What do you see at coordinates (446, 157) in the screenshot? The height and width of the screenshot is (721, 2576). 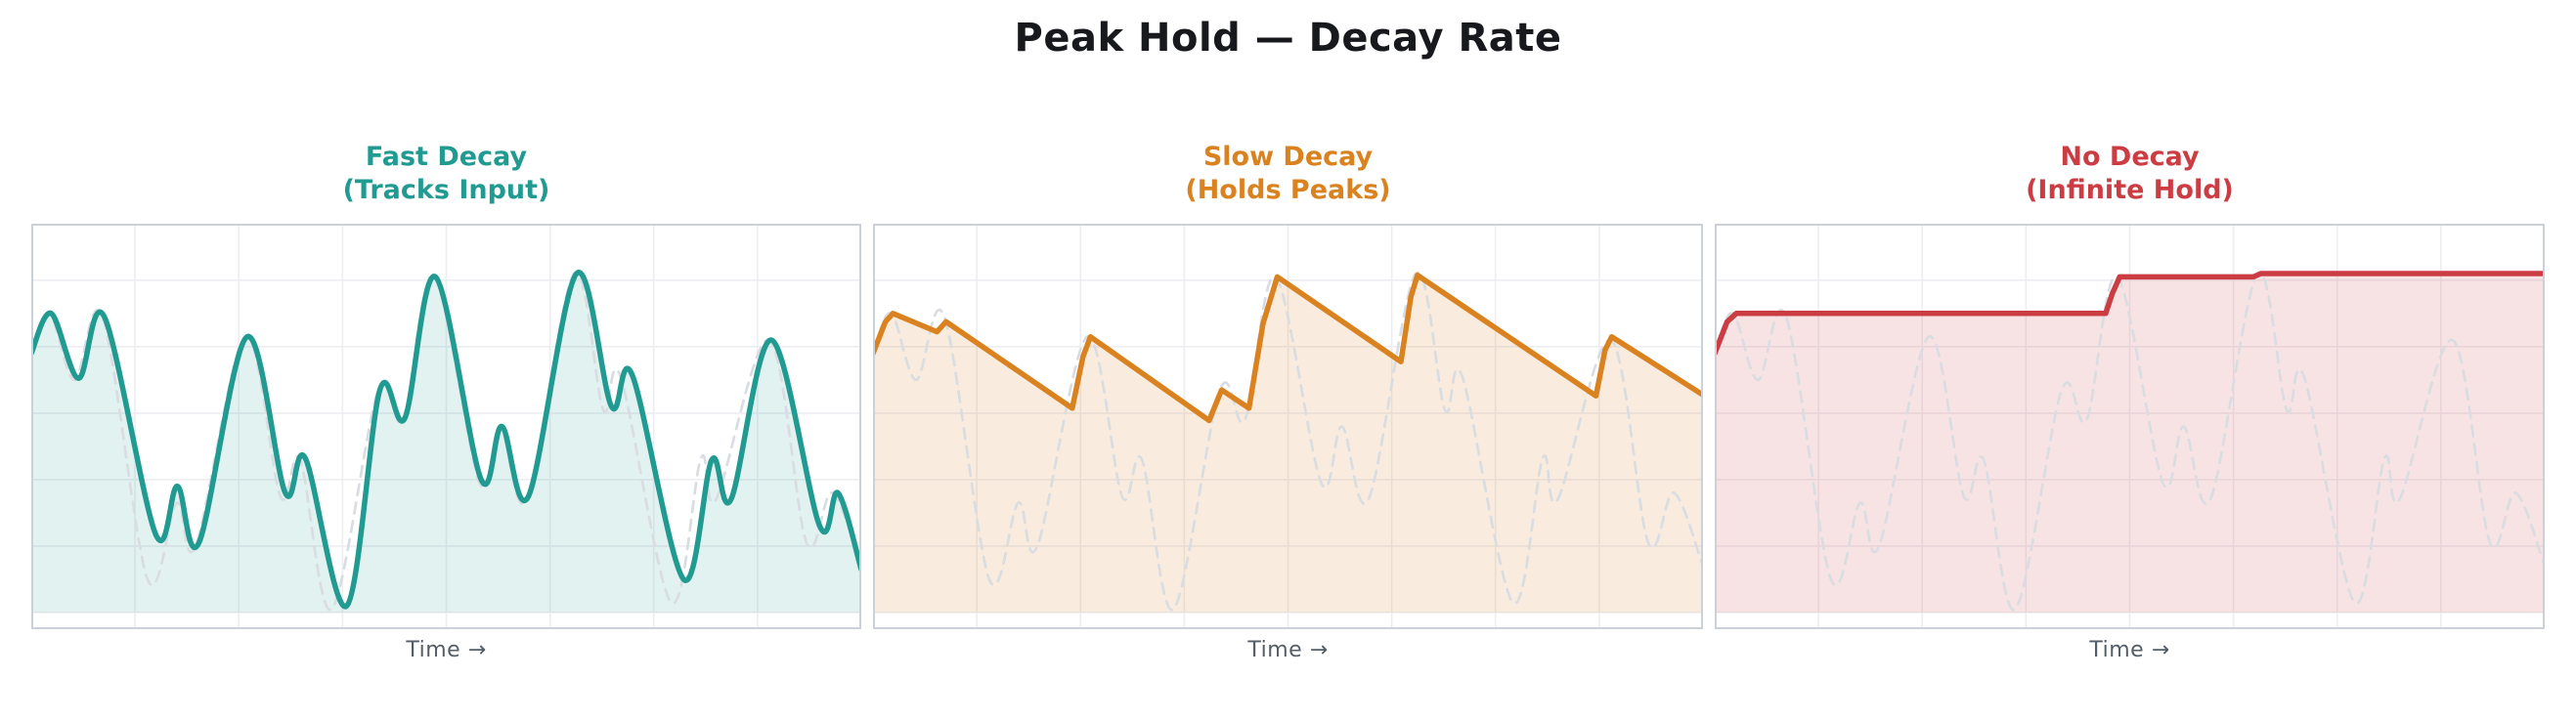 I see `chart-subtitle-line1: Fast Decay` at bounding box center [446, 157].